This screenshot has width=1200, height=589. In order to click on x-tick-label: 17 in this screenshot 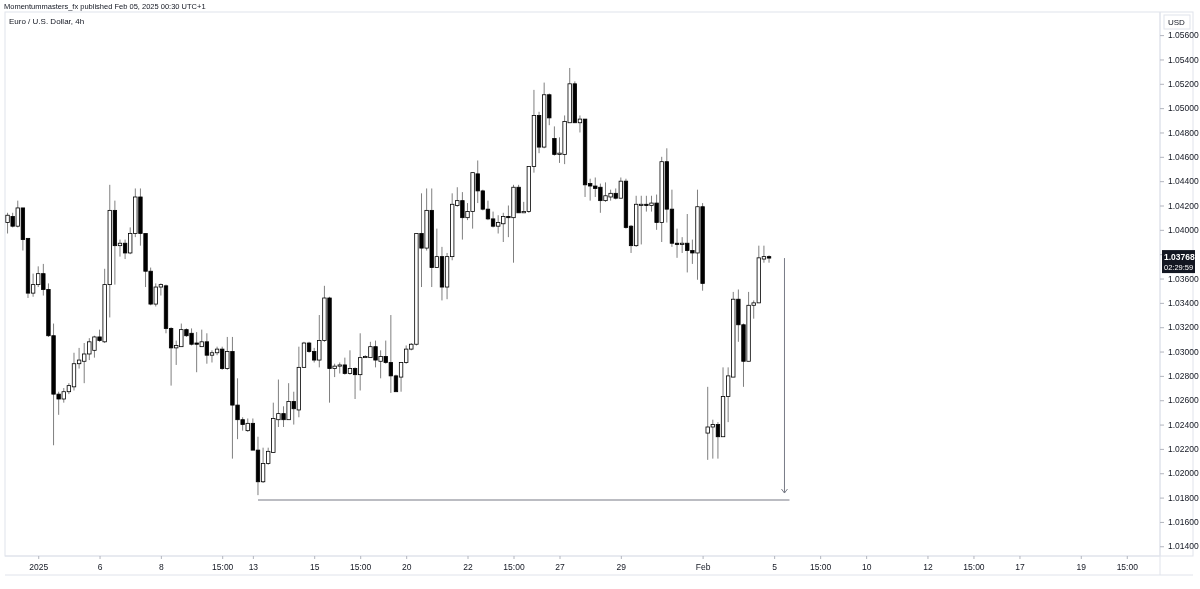, I will do `click(1020, 566)`.